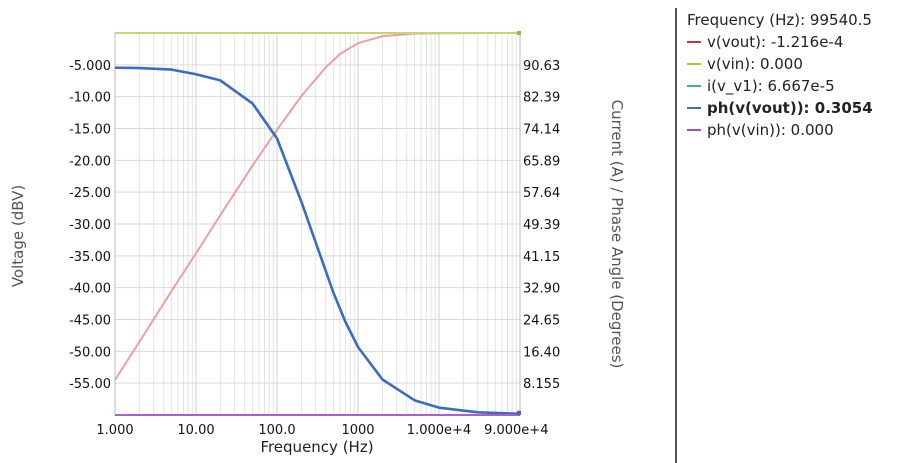 This screenshot has width=900, height=463. Describe the element at coordinates (755, 64) in the screenshot. I see `legend-item-label: v(vin): 0.000` at that location.